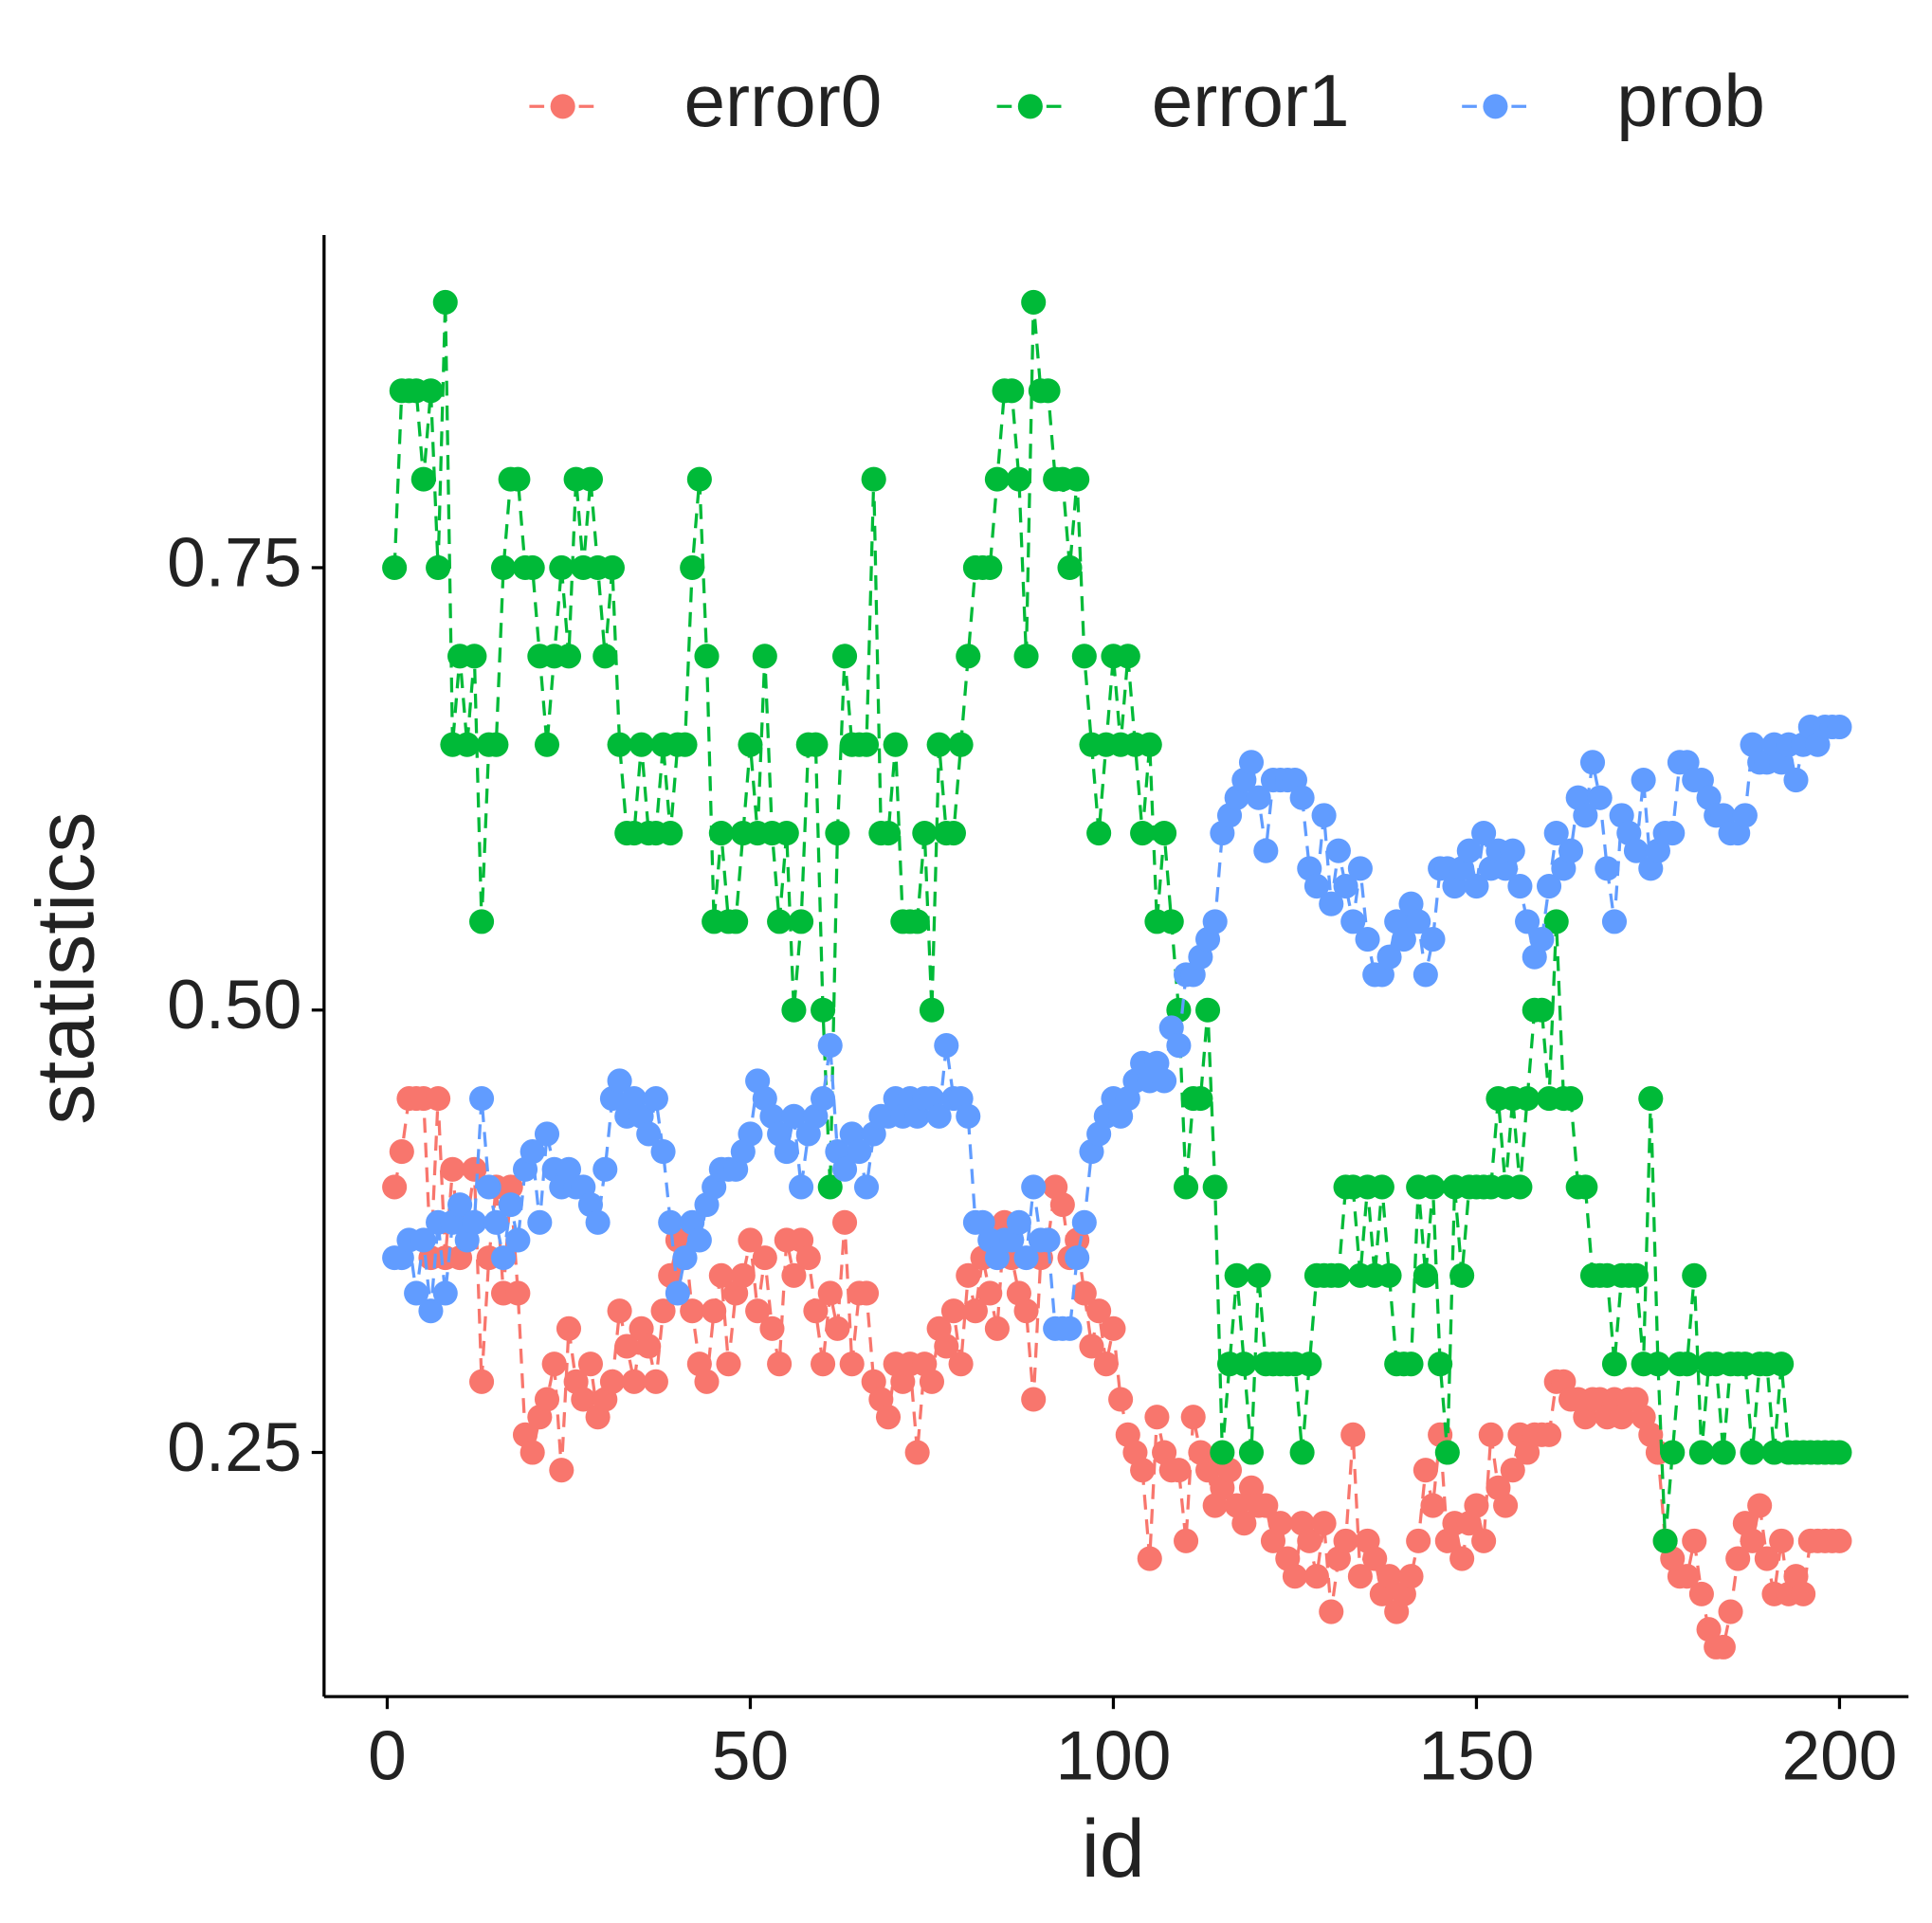  I want to click on legend: error0 error1 prob, so click(1147, 101).